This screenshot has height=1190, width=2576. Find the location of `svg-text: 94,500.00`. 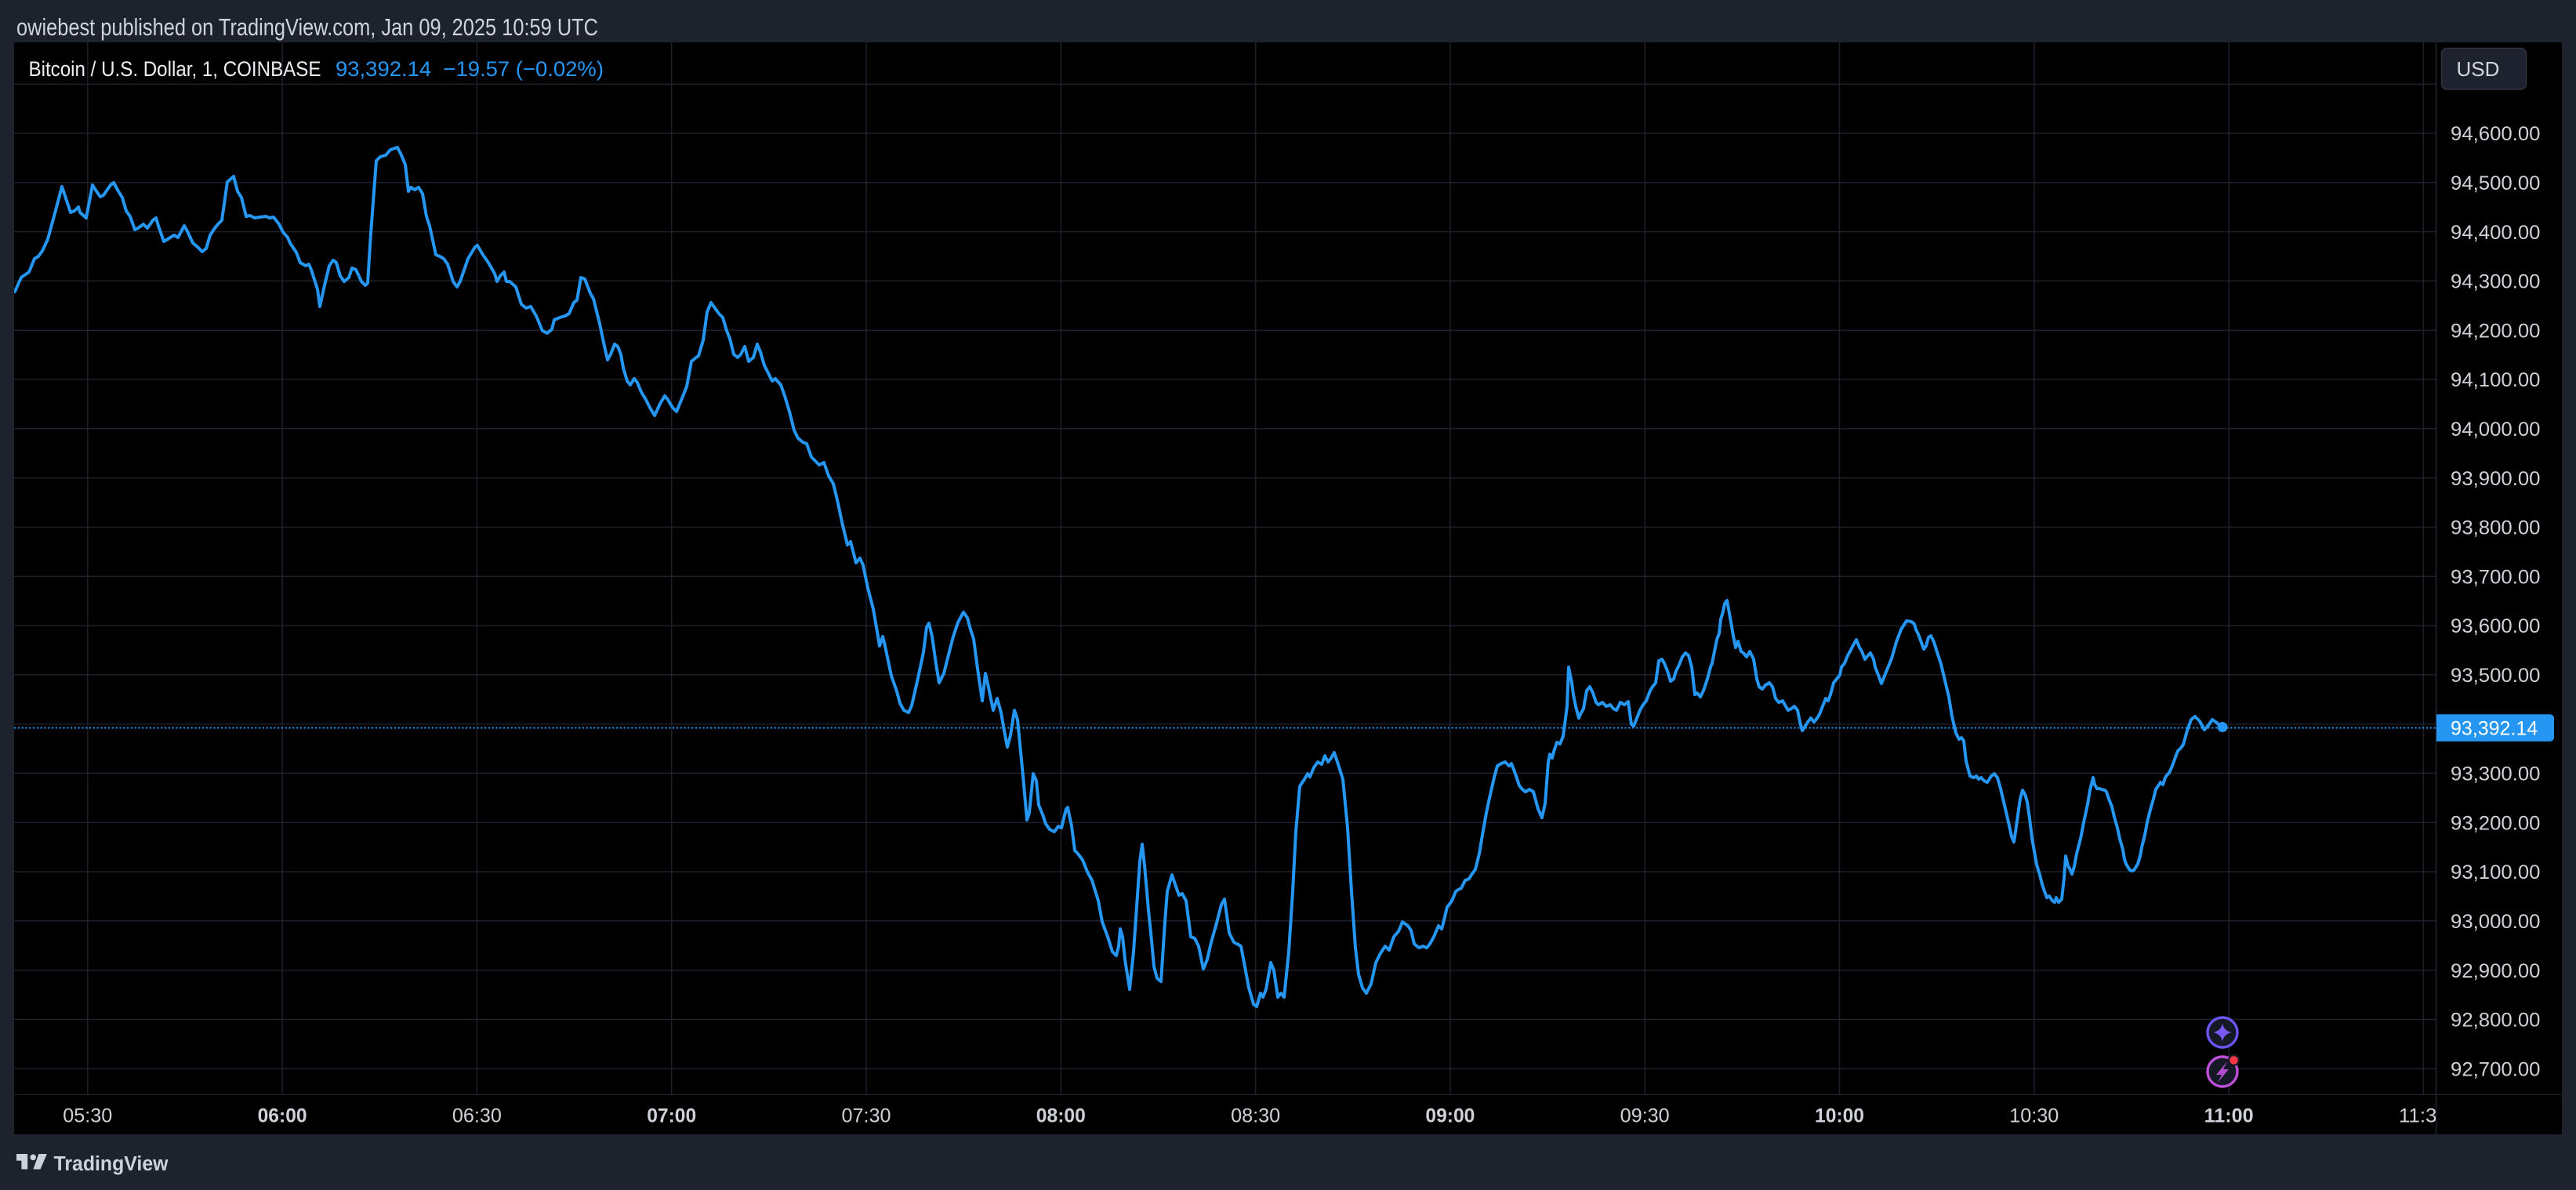

svg-text: 94,500.00 is located at coordinates (2496, 183).